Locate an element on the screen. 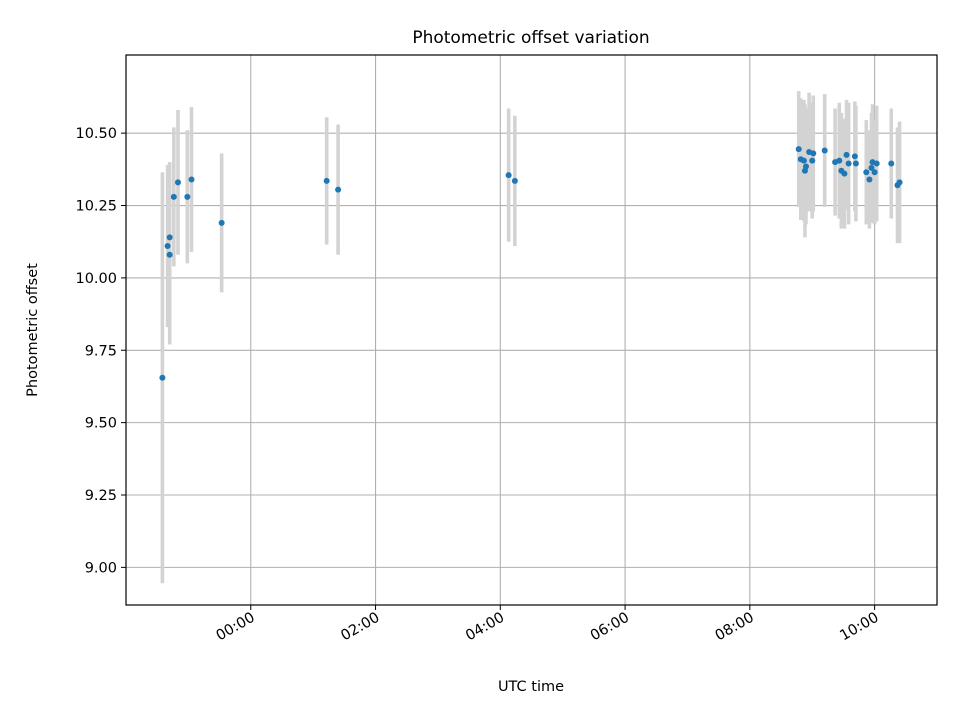  y-tick-label: 9.75 is located at coordinates (101, 351).